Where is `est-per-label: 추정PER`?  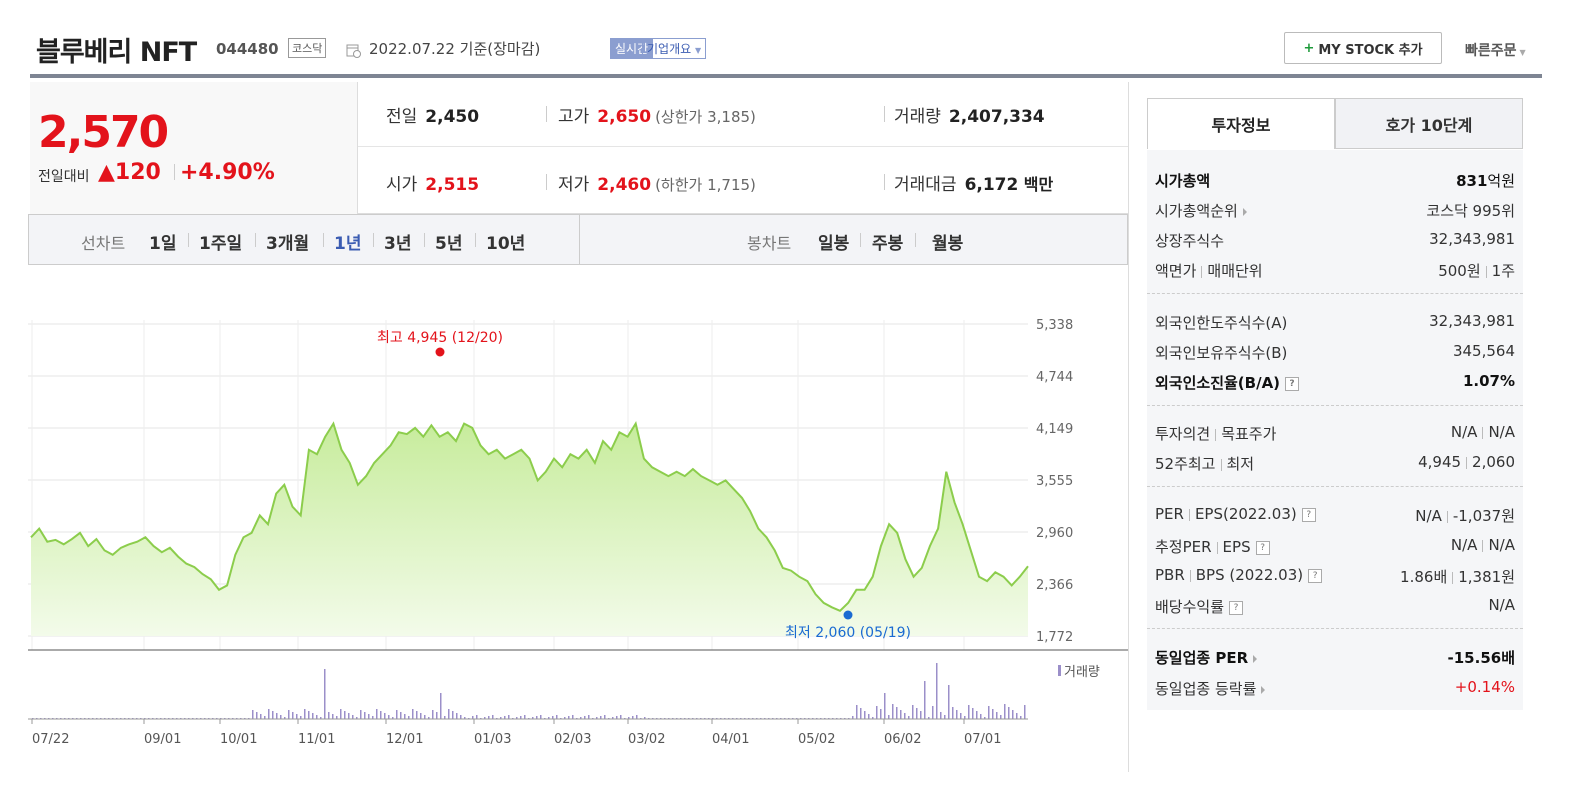 est-per-label: 추정PER is located at coordinates (1183, 547).